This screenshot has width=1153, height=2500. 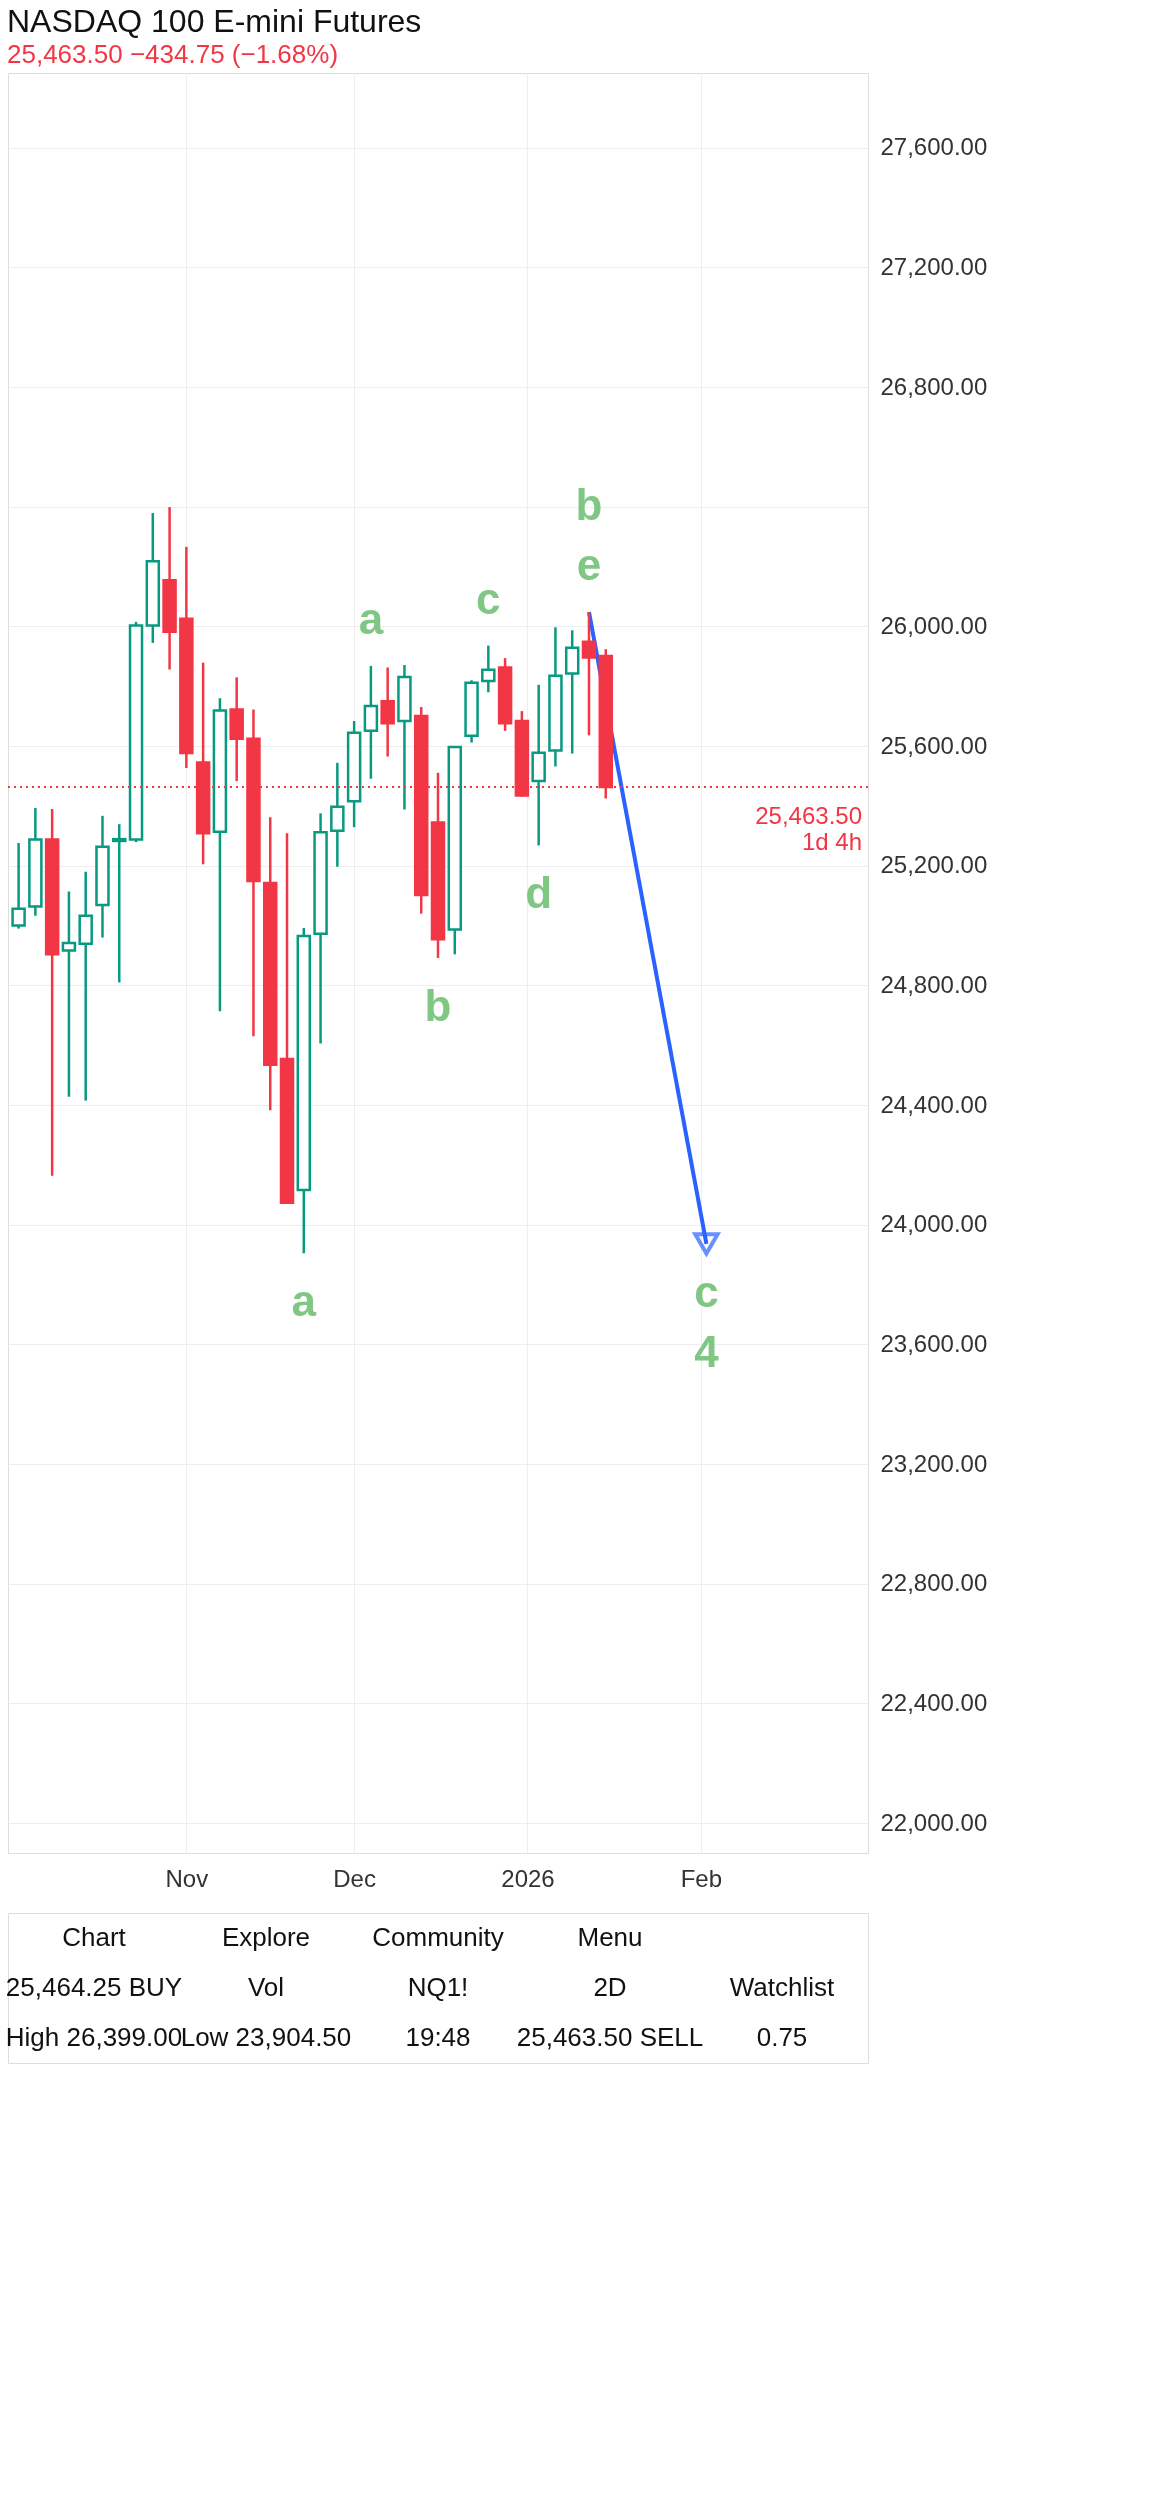 I want to click on y-tick-label: 23,600.00, so click(x=934, y=1343).